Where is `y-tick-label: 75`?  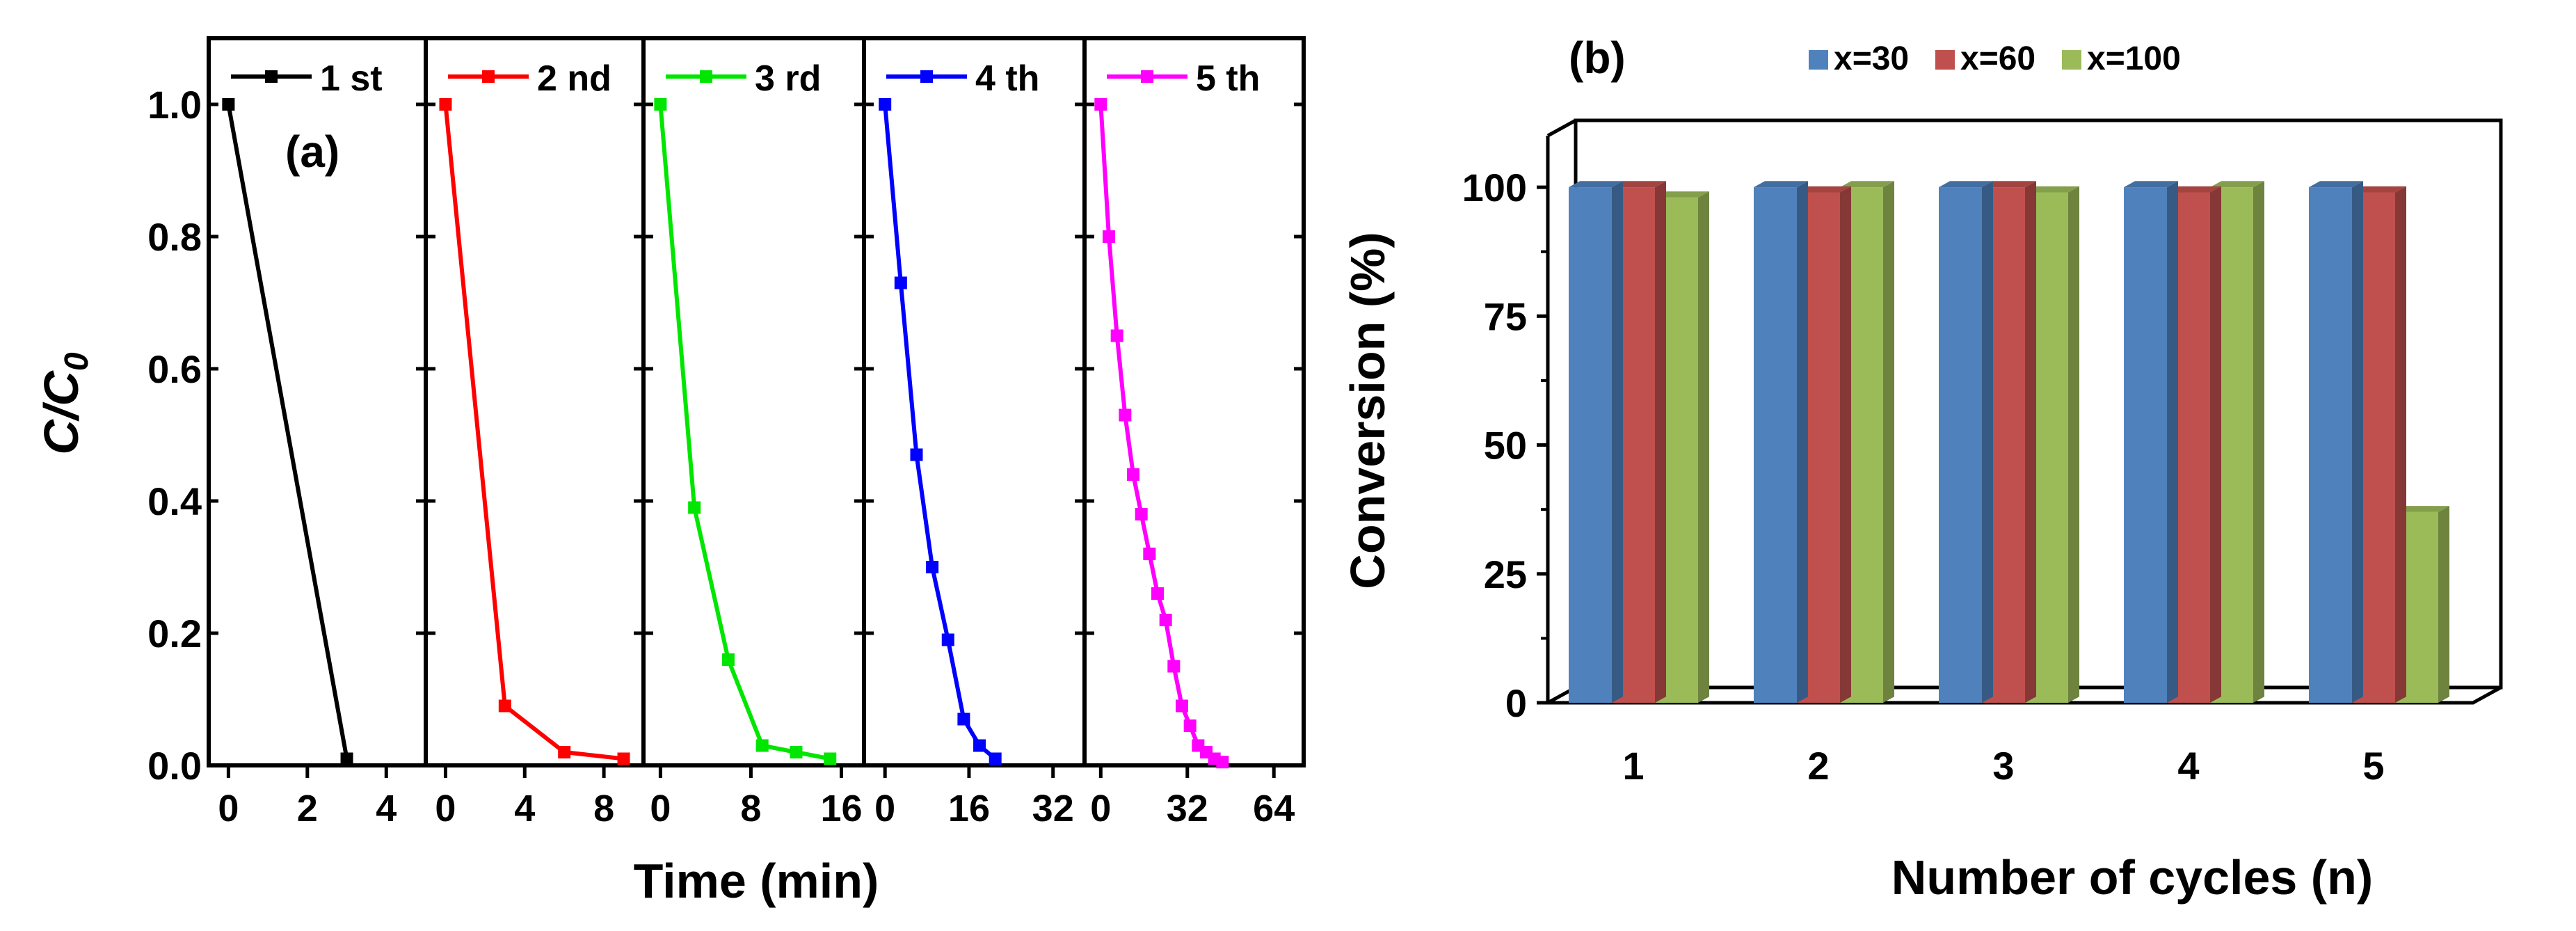
y-tick-label: 75 is located at coordinates (1505, 316).